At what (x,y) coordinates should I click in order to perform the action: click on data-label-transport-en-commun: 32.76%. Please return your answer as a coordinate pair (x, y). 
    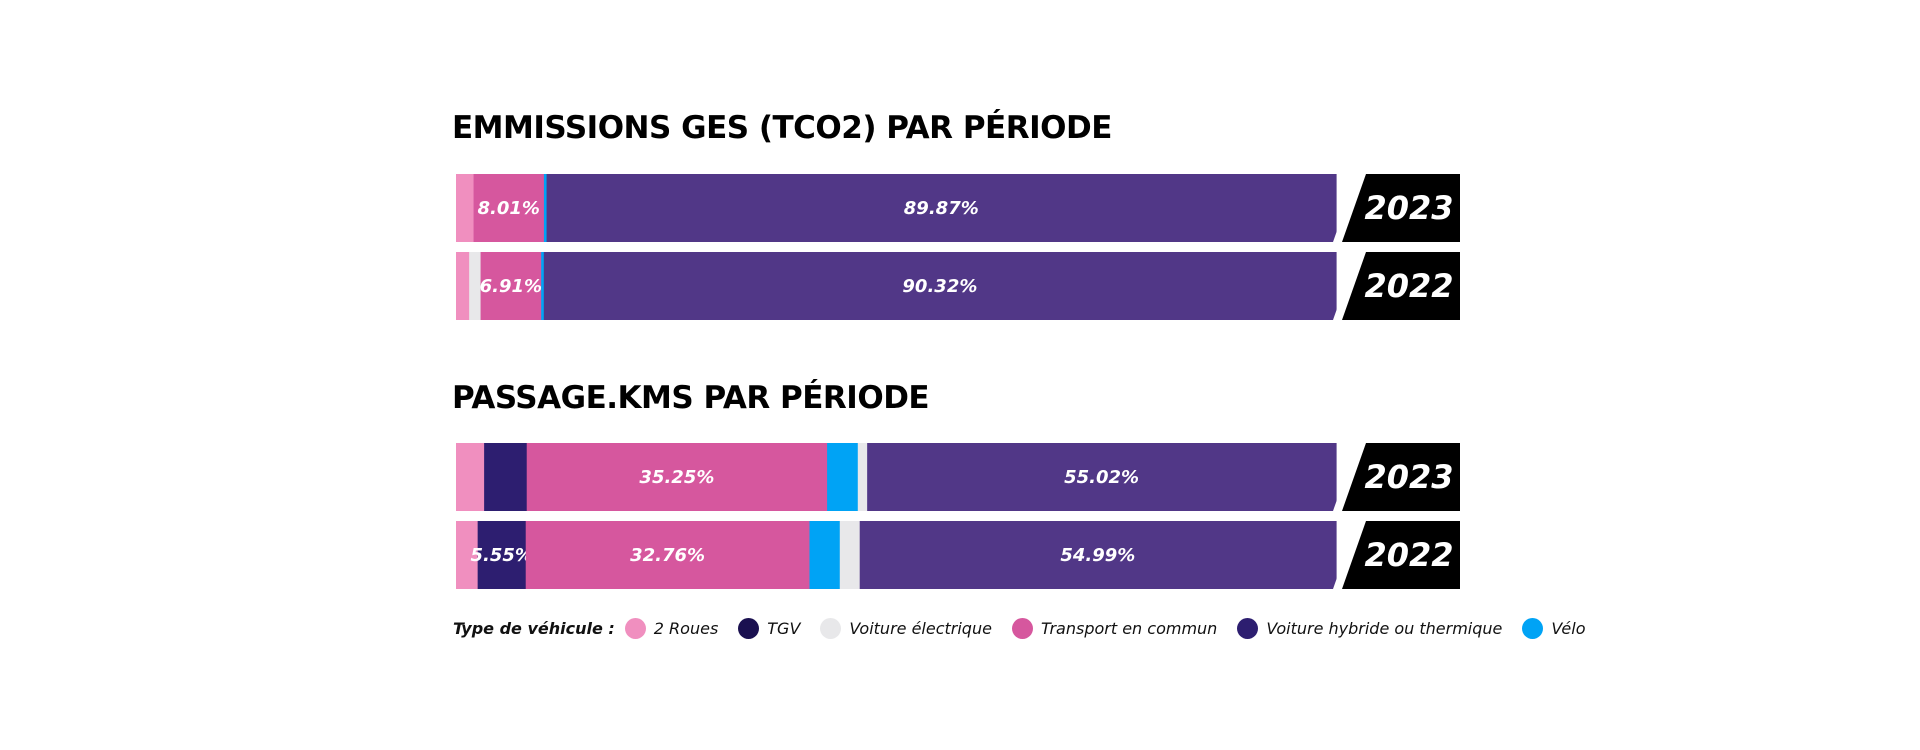
    Looking at the image, I should click on (667, 555).